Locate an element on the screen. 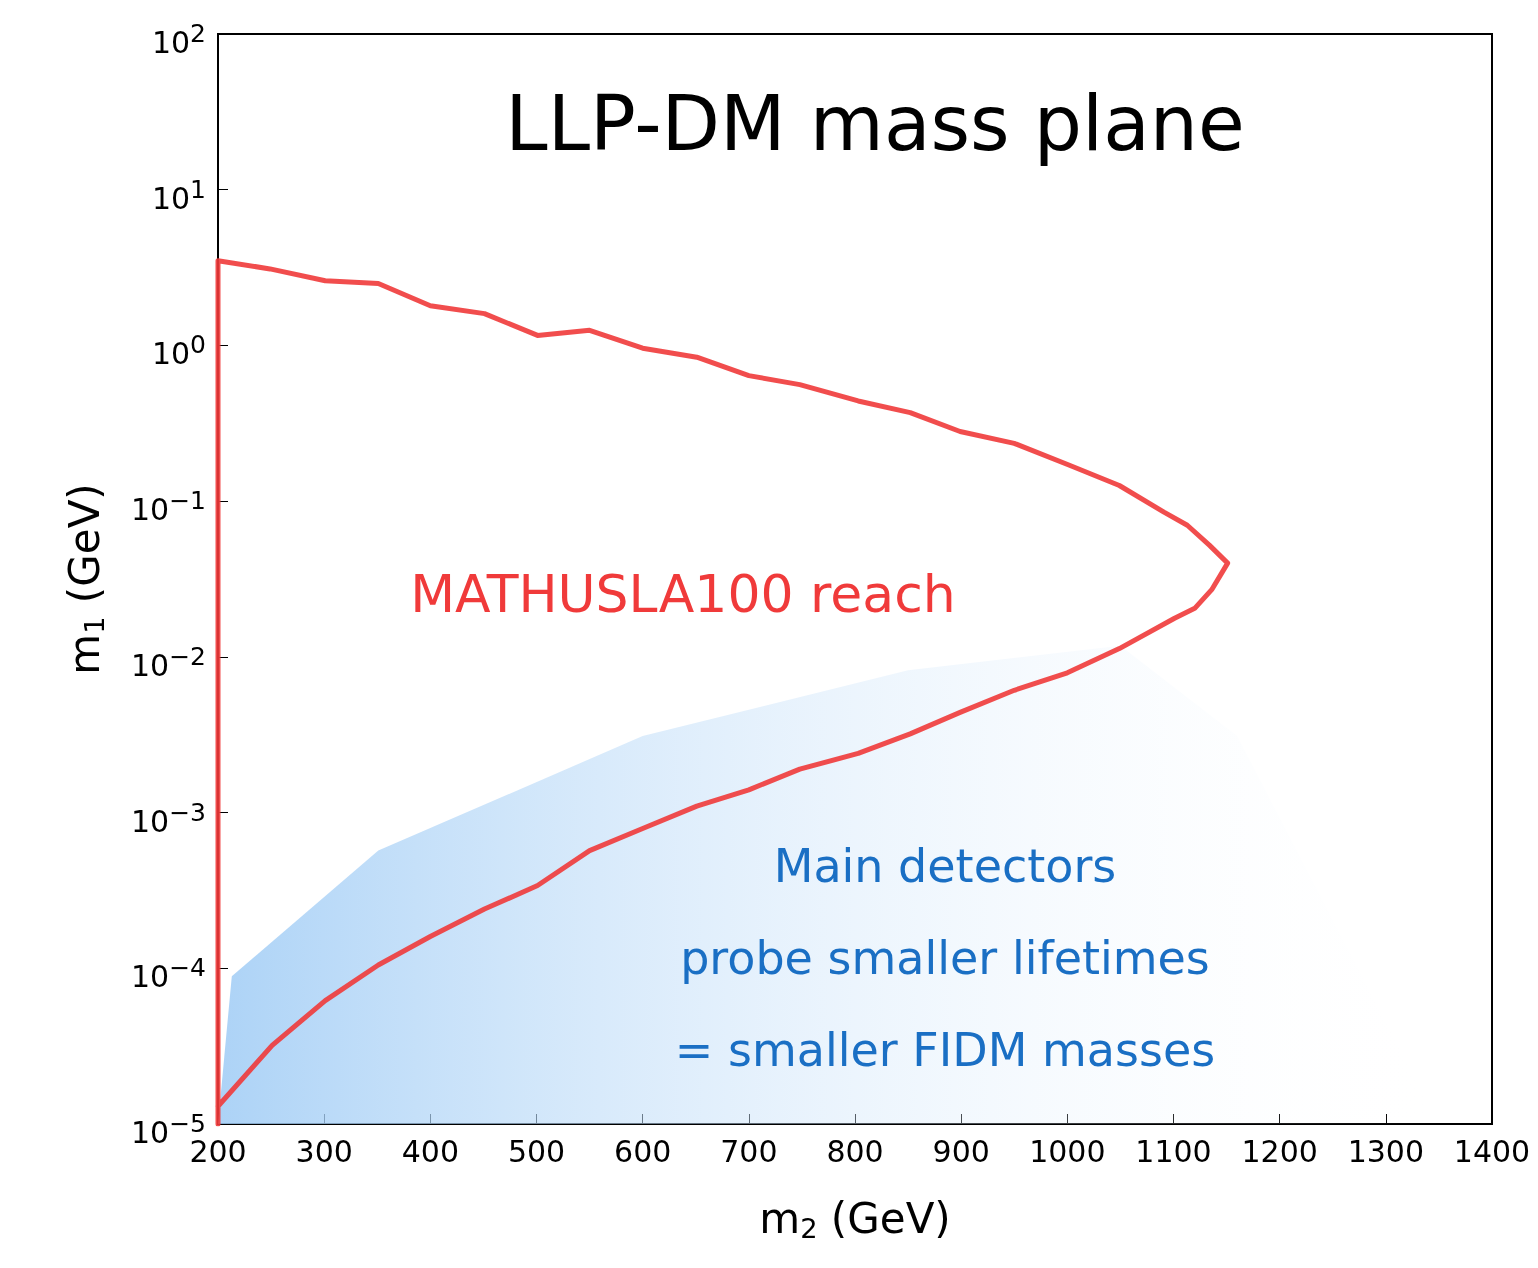  y-tick-label: 10$^{−2}$ is located at coordinates (168, 662).